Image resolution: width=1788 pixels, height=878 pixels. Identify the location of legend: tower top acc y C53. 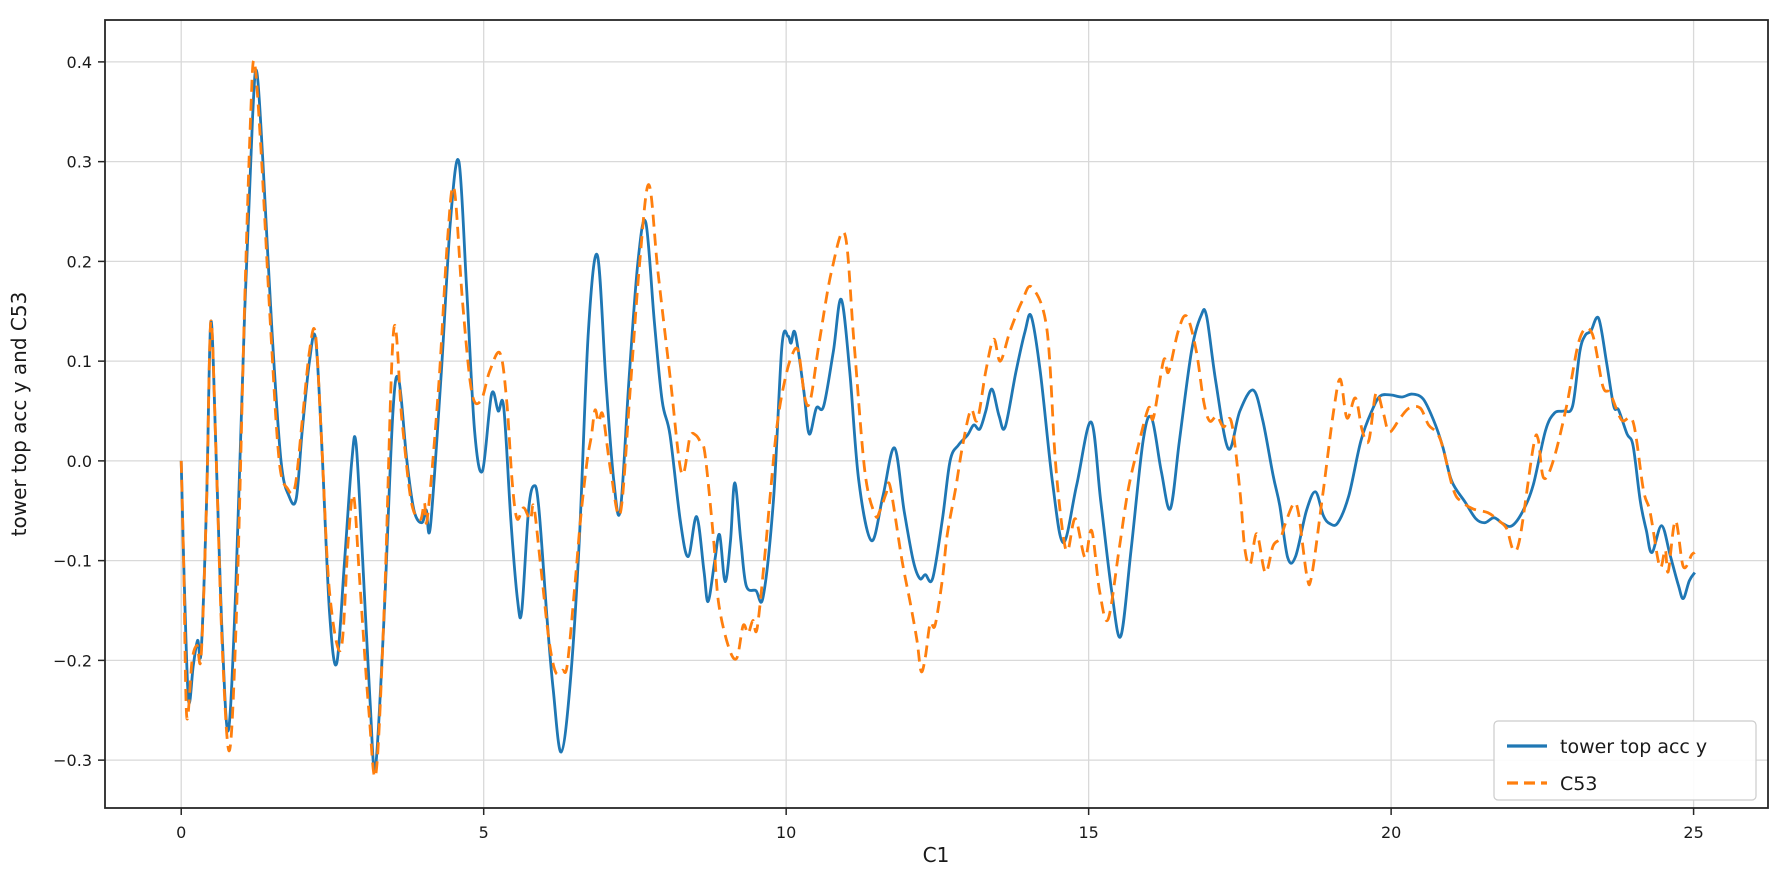
(1625, 760).